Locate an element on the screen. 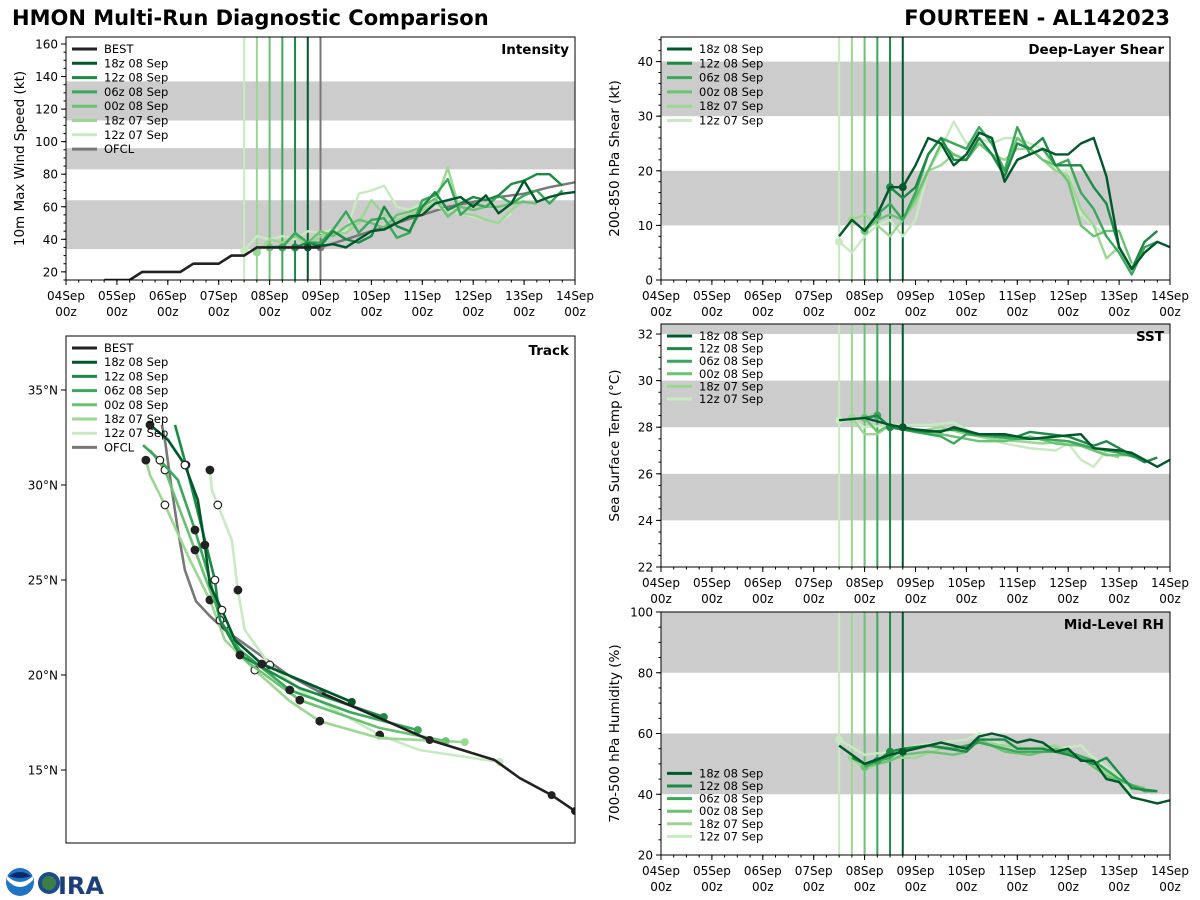 The height and width of the screenshot is (900, 1200). series-line-BEST is located at coordinates (212, 263).